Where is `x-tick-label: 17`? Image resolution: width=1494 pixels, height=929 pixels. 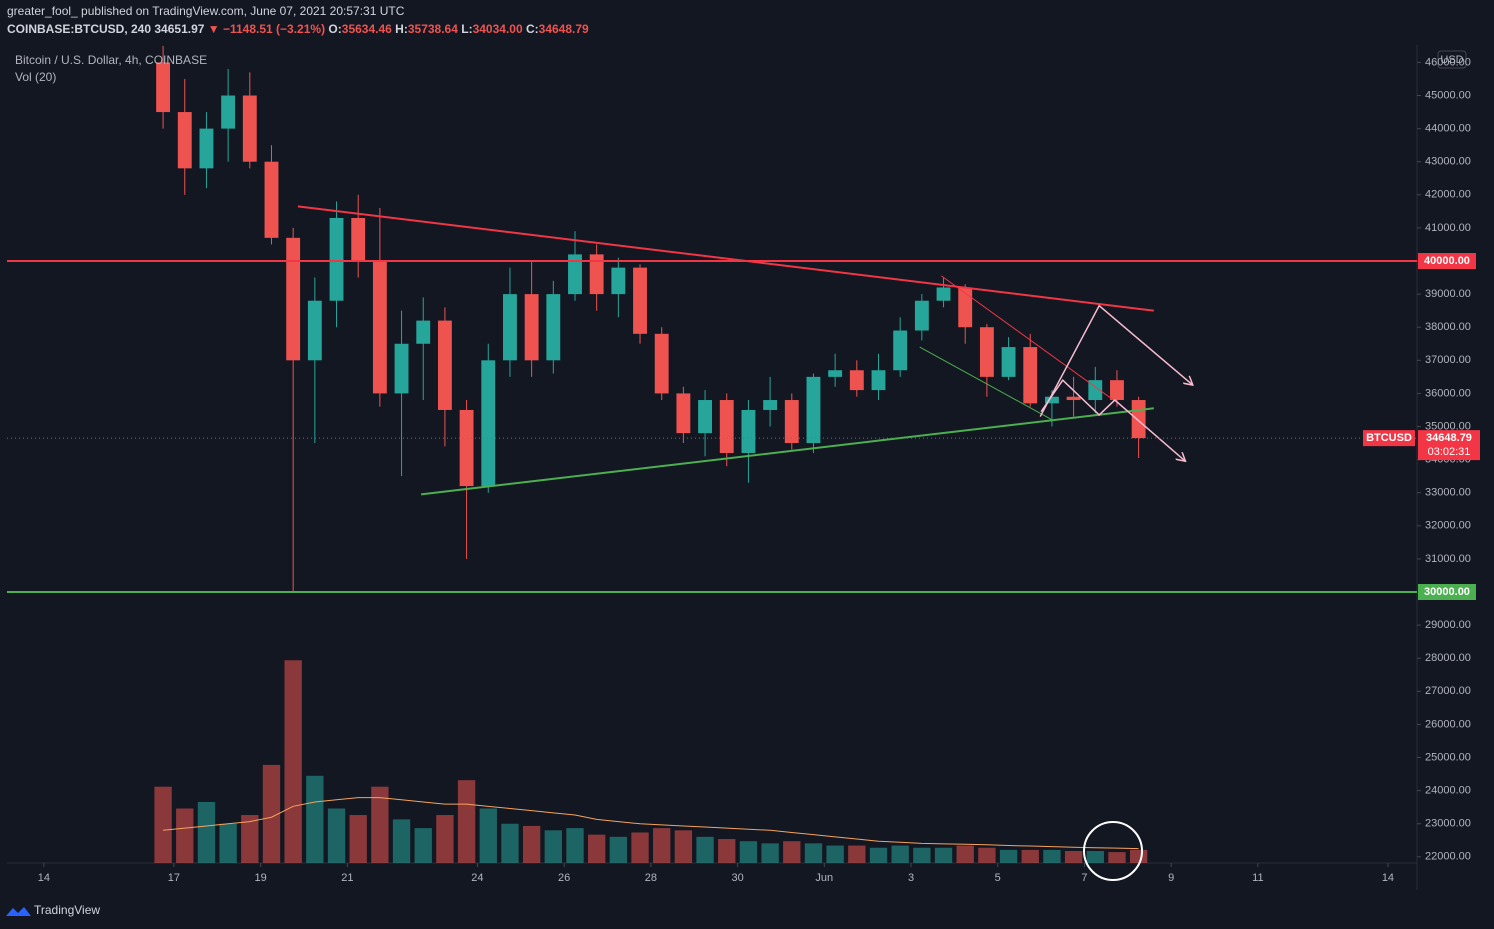 x-tick-label: 17 is located at coordinates (174, 878).